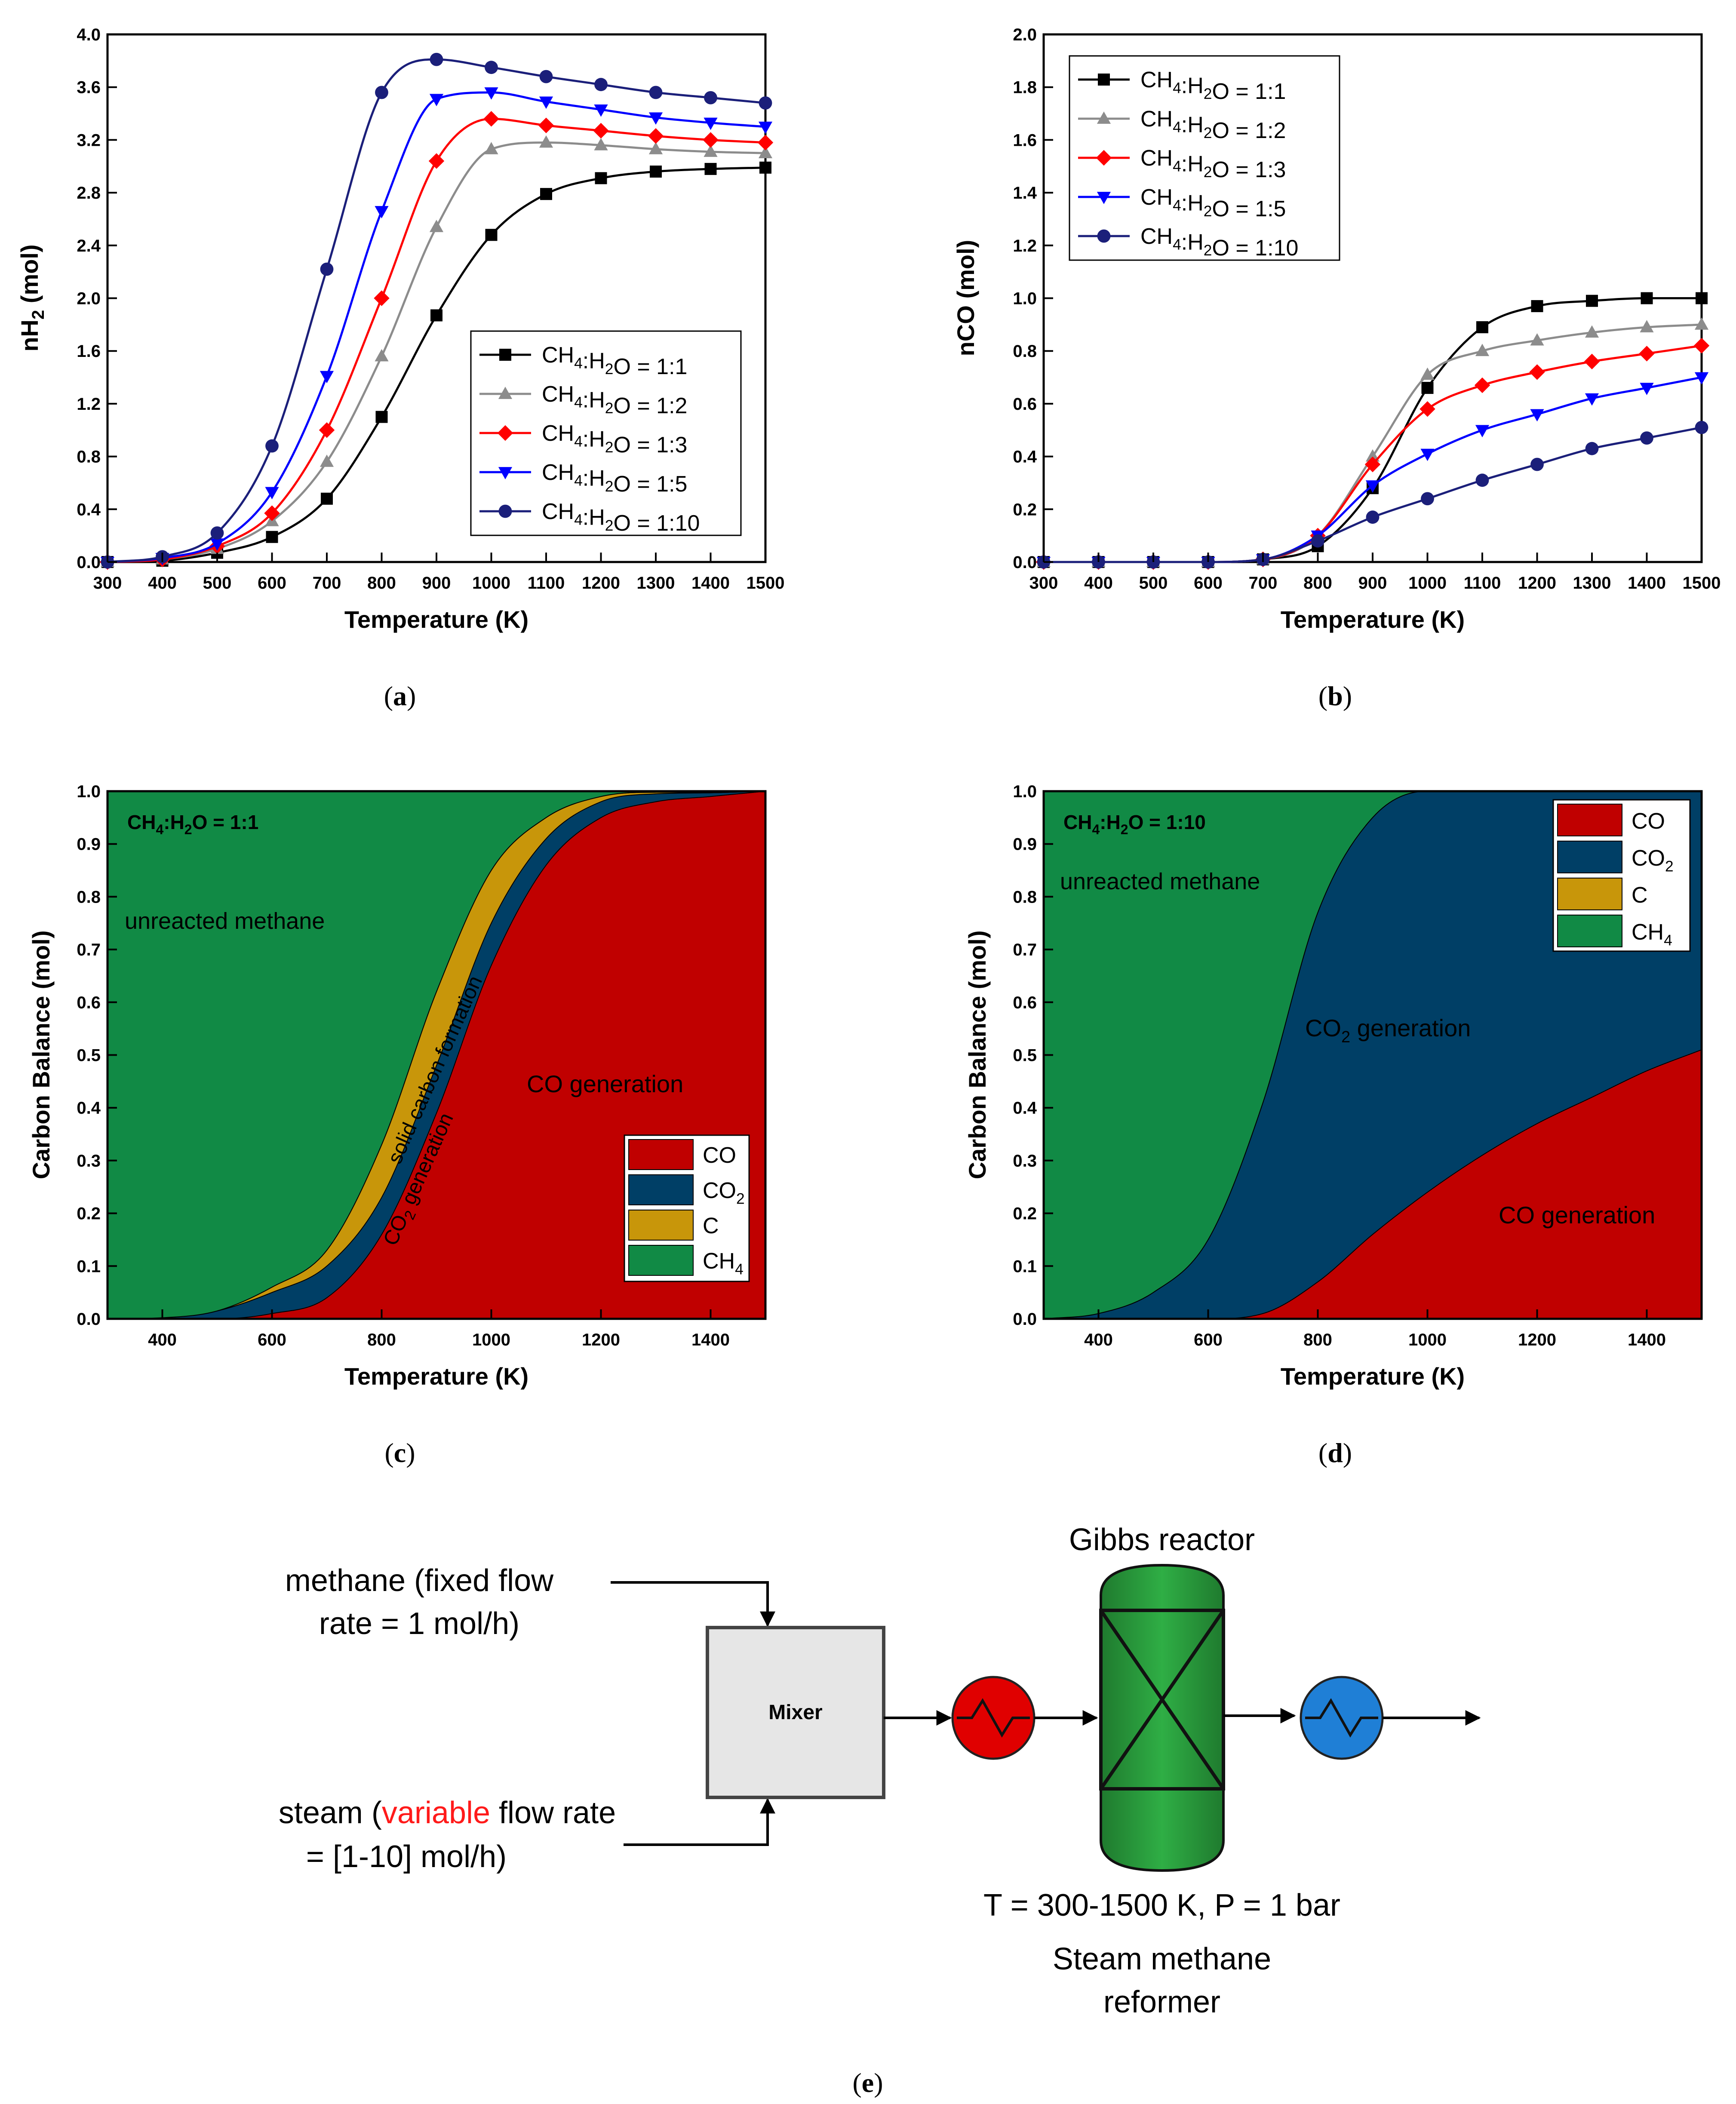 This screenshot has width=1736, height=2104. I want to click on chart-c-title: CH4:H2O = 1:1, so click(193, 824).